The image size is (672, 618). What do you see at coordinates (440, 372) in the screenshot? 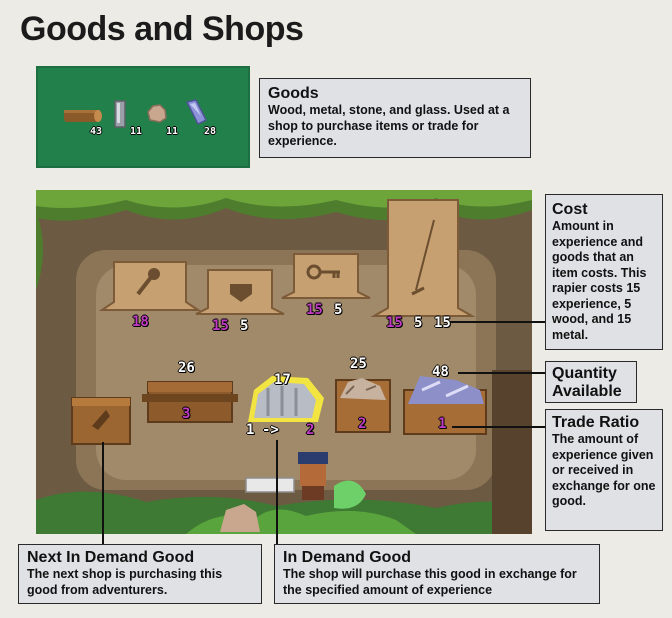
I see `glass-quantity: 48` at bounding box center [440, 372].